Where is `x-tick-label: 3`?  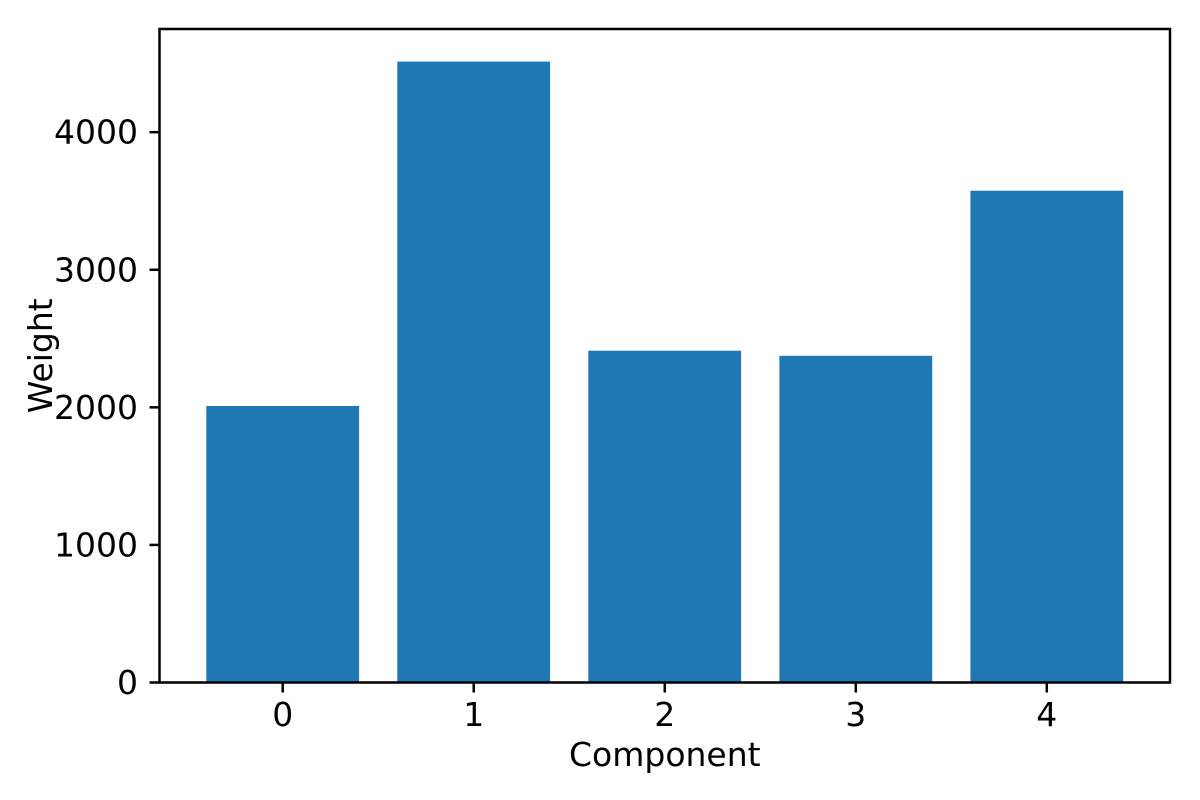
x-tick-label: 3 is located at coordinates (855, 714).